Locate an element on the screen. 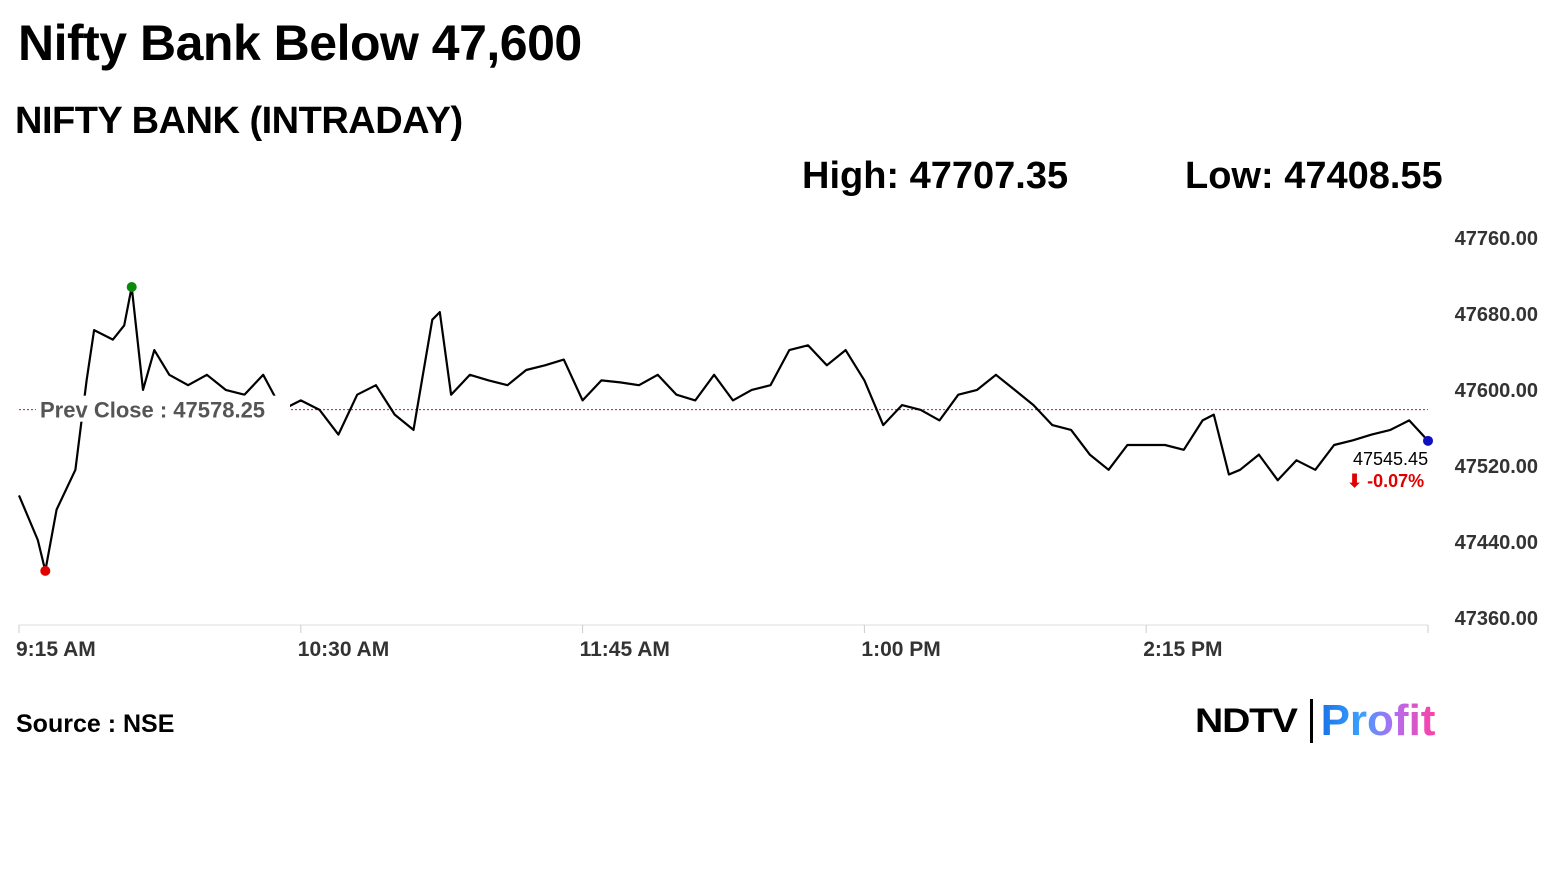 Image resolution: width=1555 pixels, height=874 pixels. chart-subtitle: NIFTY BANK (INTRADAY) is located at coordinates (239, 121).